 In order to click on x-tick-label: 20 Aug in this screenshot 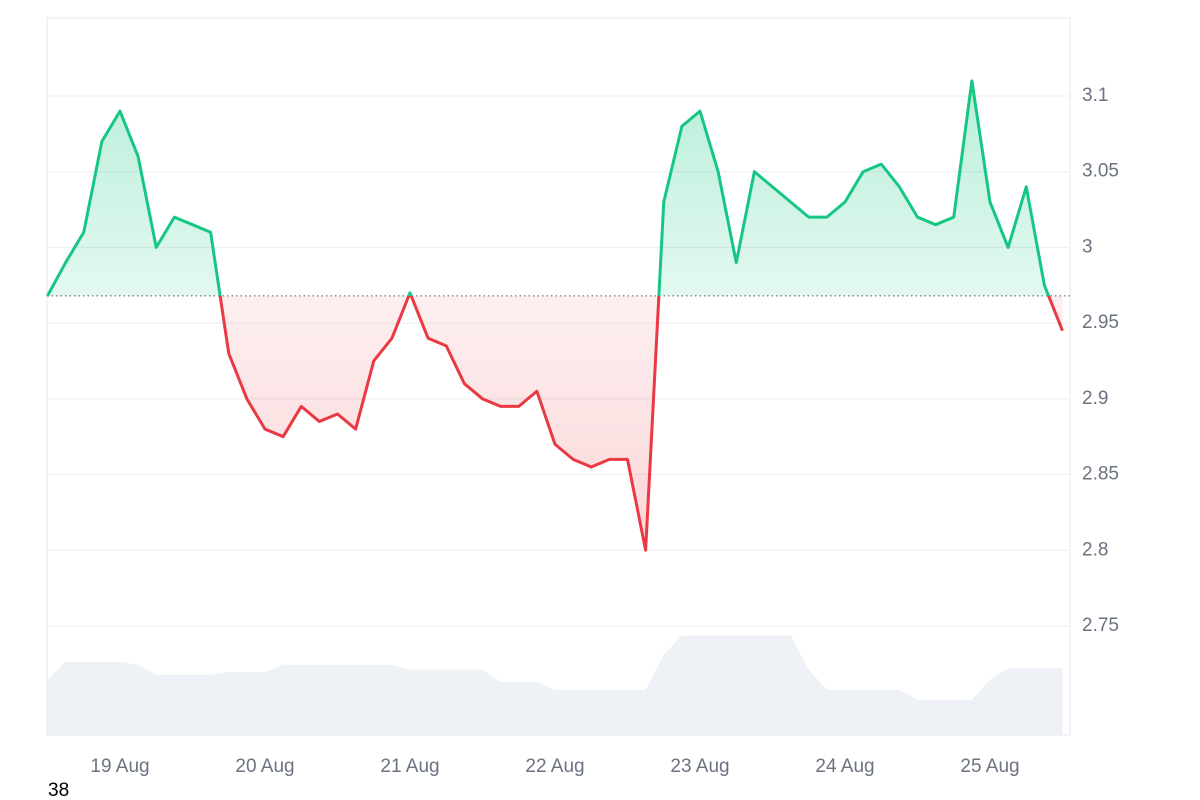, I will do `click(264, 766)`.